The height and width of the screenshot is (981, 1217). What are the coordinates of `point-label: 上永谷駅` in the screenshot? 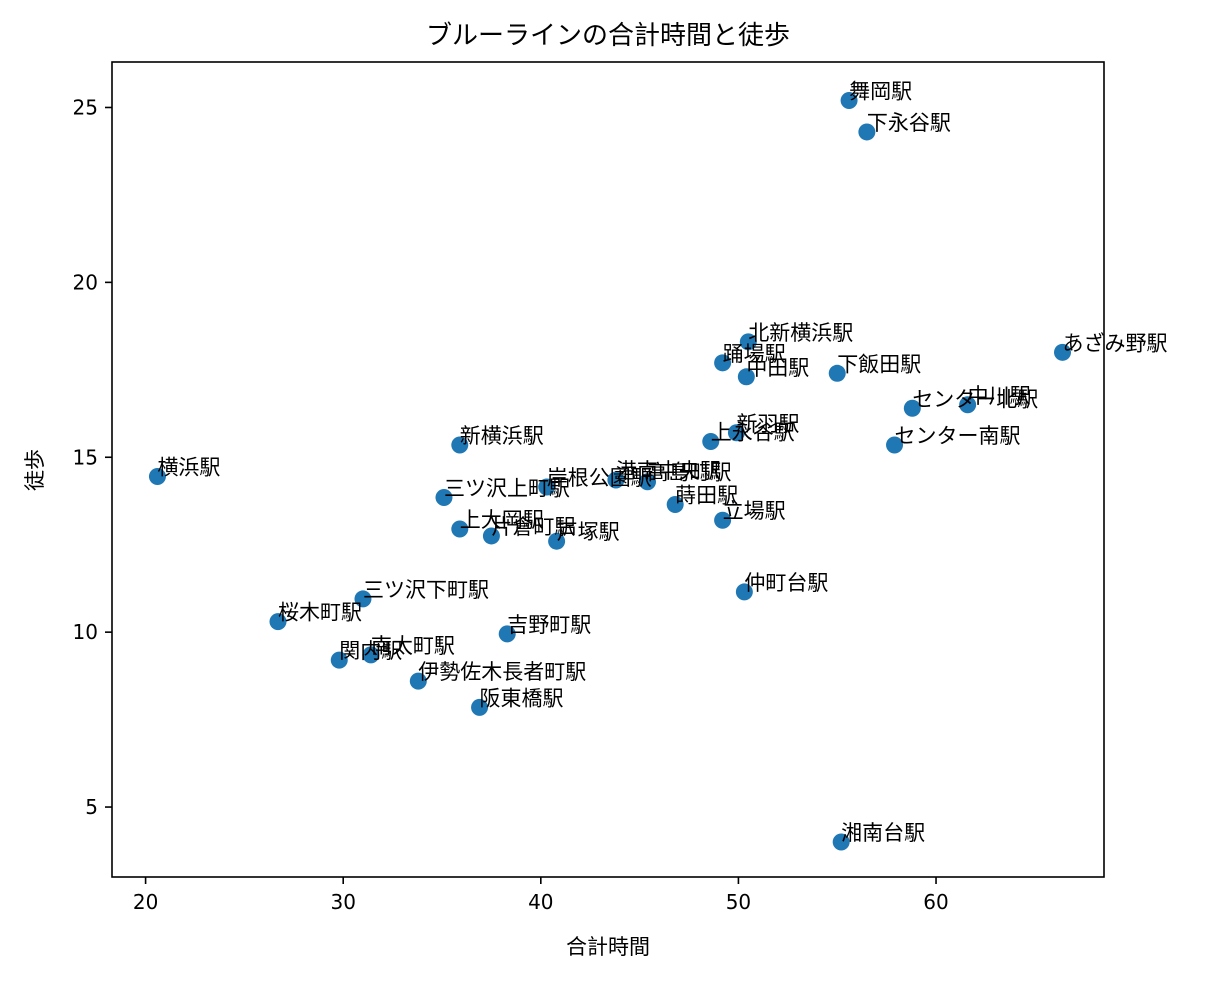 It's located at (753, 433).